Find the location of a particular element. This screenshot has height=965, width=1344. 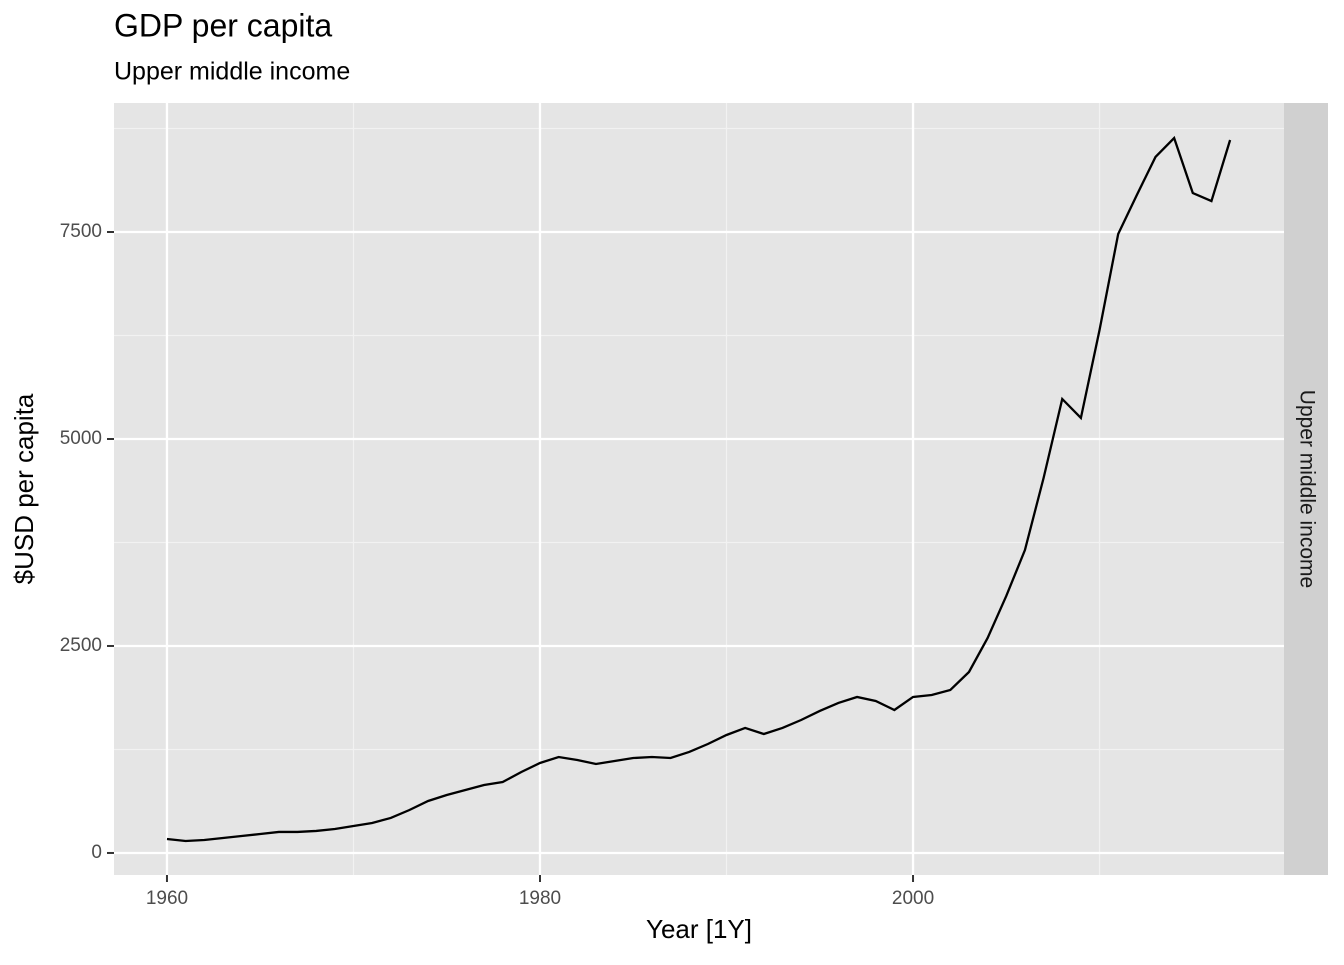

facet-strip is located at coordinates (1306, 489).